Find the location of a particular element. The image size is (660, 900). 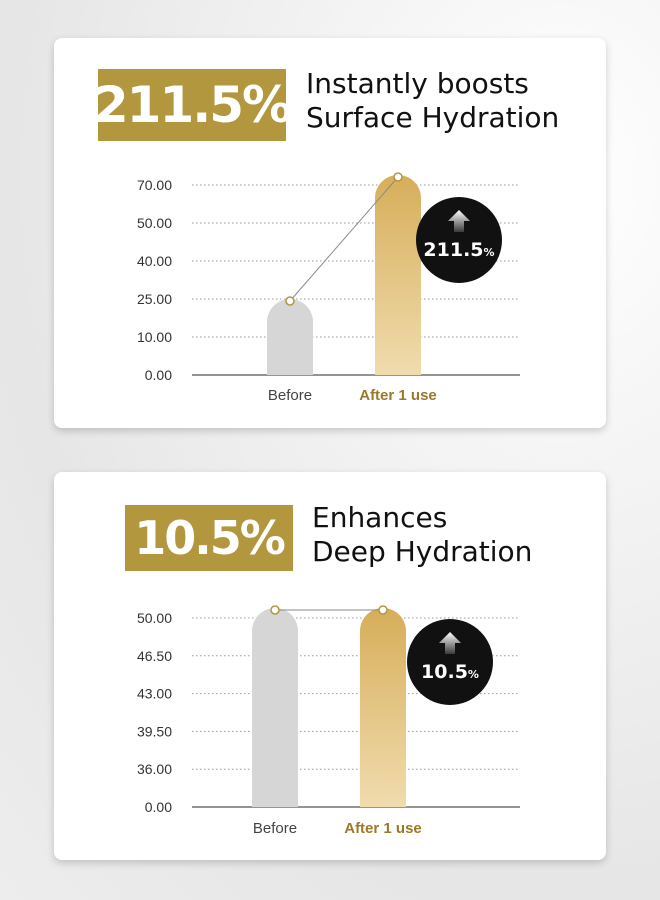

y-tick-label: 39.50 is located at coordinates (154, 731).